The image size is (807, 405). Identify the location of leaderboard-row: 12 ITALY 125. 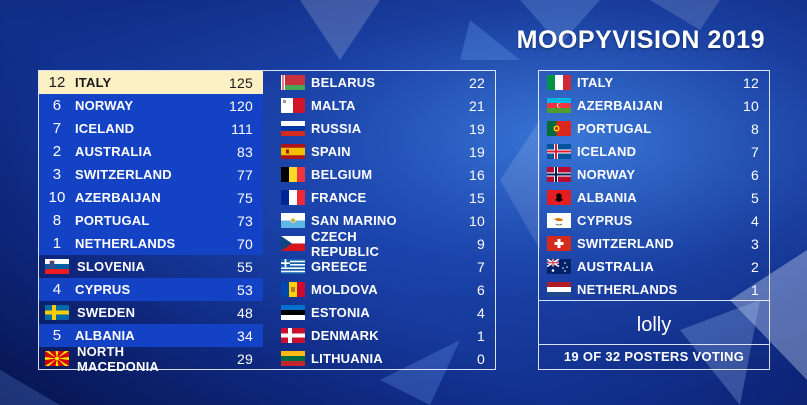
(151, 82).